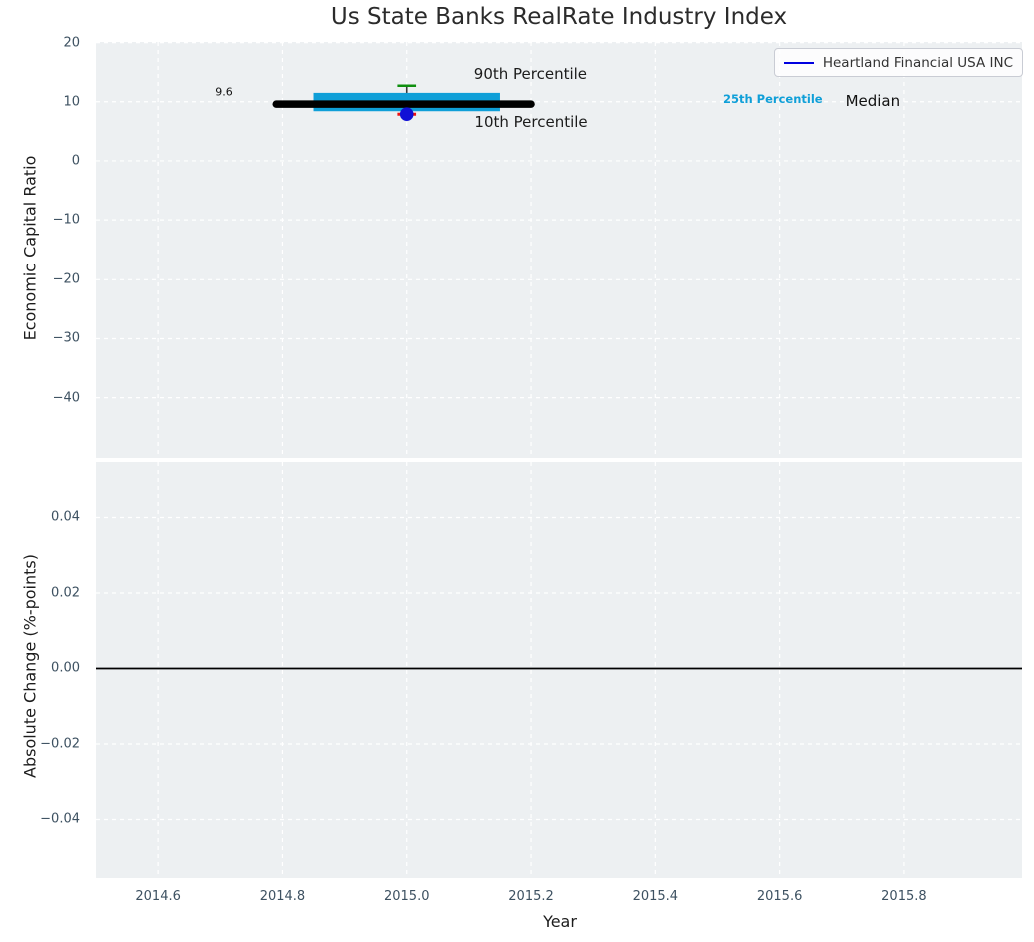  I want to click on x-tick-label: 2014.8, so click(282, 896).